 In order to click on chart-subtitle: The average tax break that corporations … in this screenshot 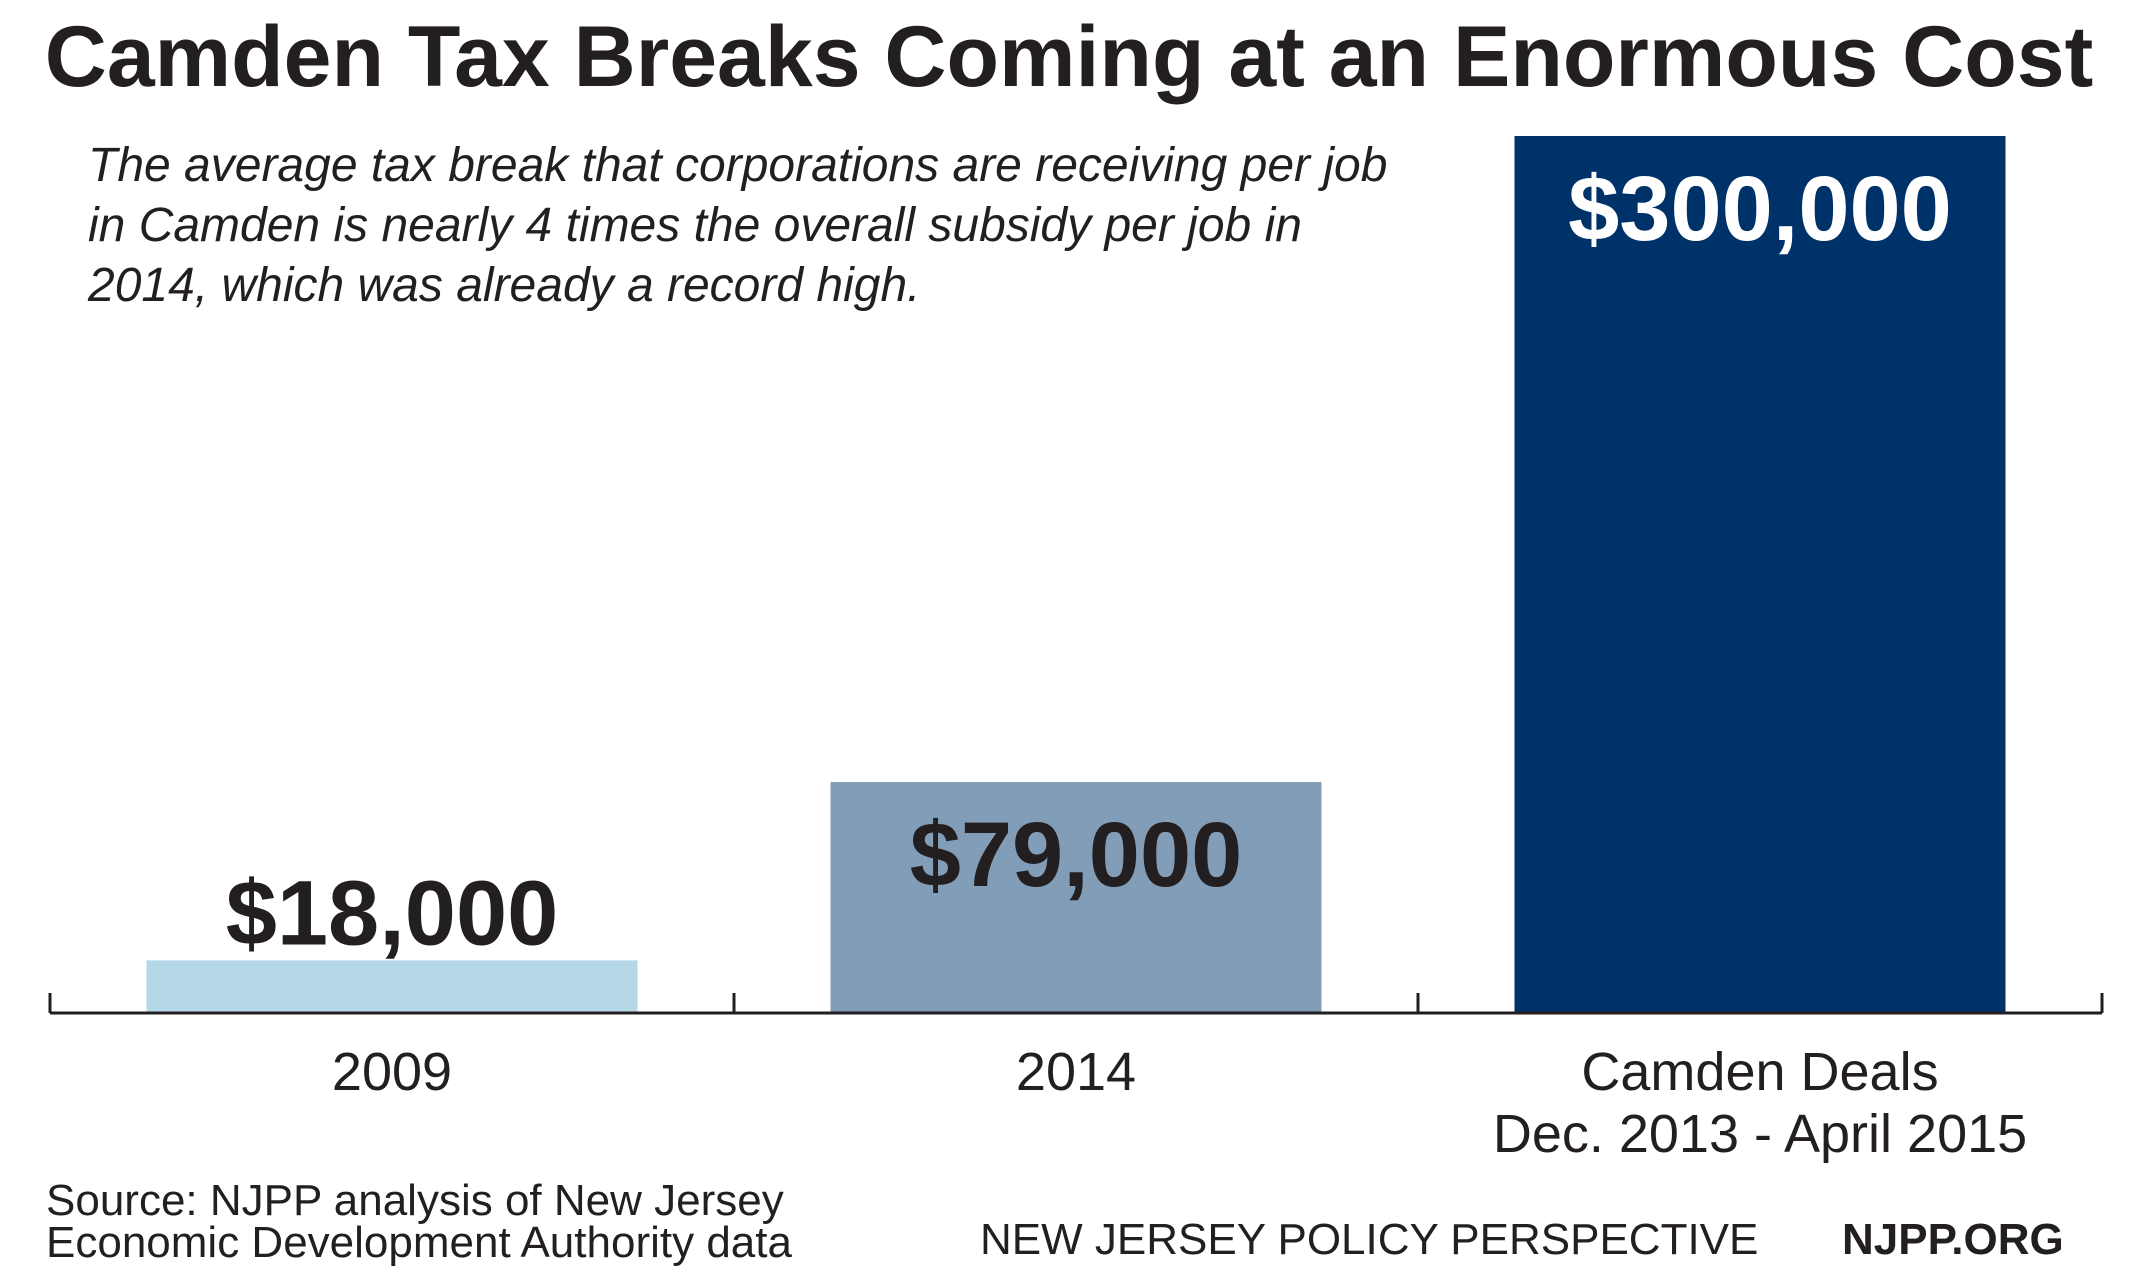, I will do `click(738, 225)`.